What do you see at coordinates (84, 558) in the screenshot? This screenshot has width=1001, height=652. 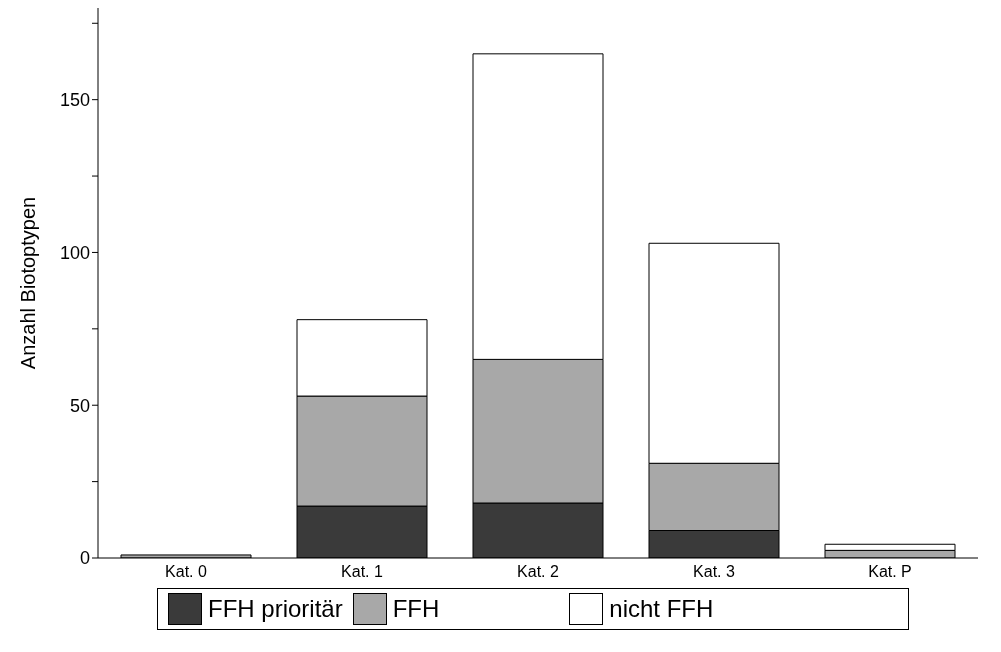 I see `y-tick-label: 0` at bounding box center [84, 558].